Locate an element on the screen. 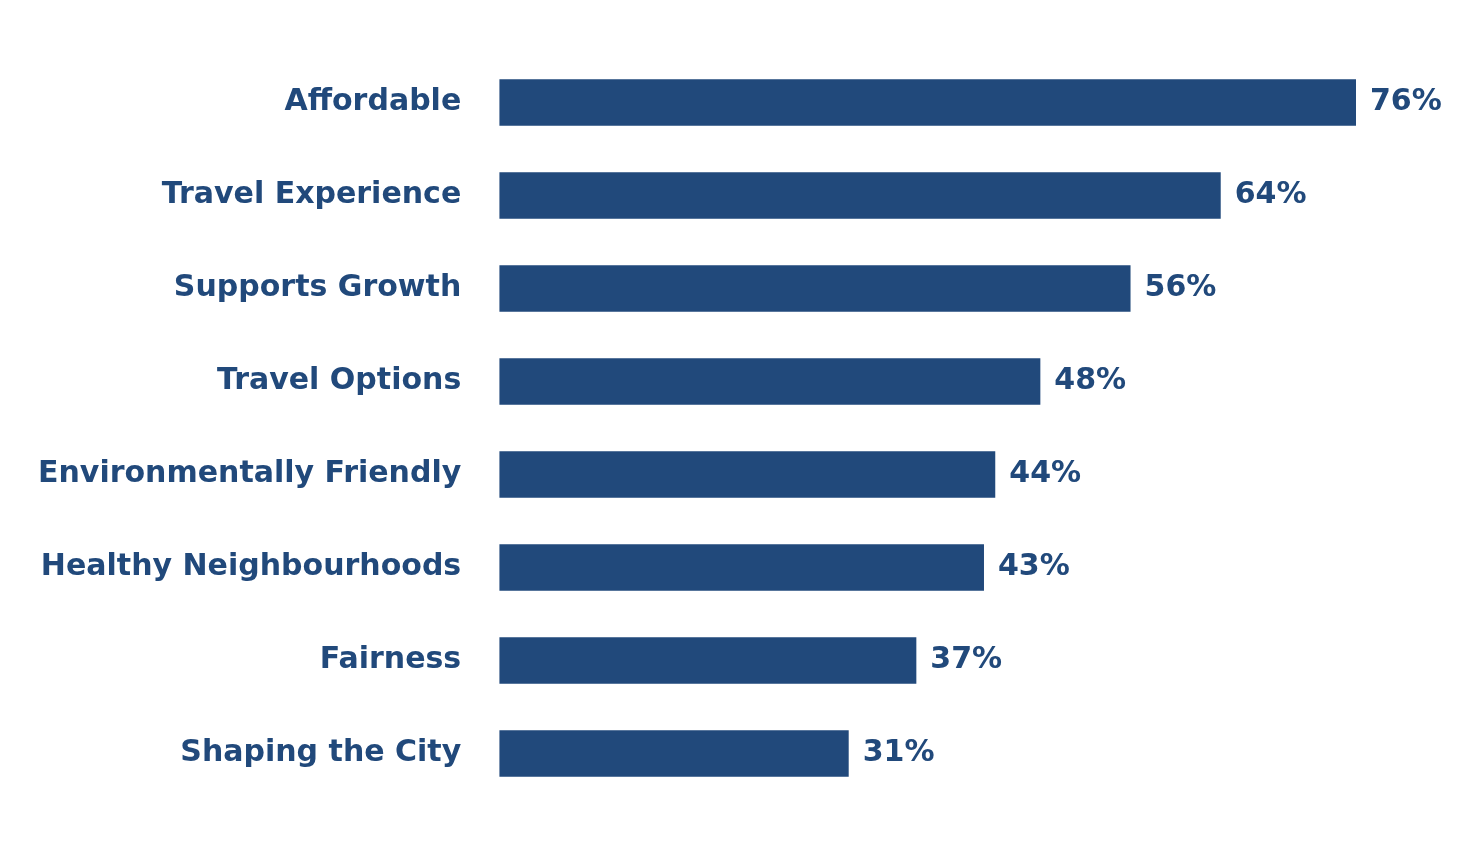 The width and height of the screenshot is (1459, 856). data-label: 31% is located at coordinates (898, 751).